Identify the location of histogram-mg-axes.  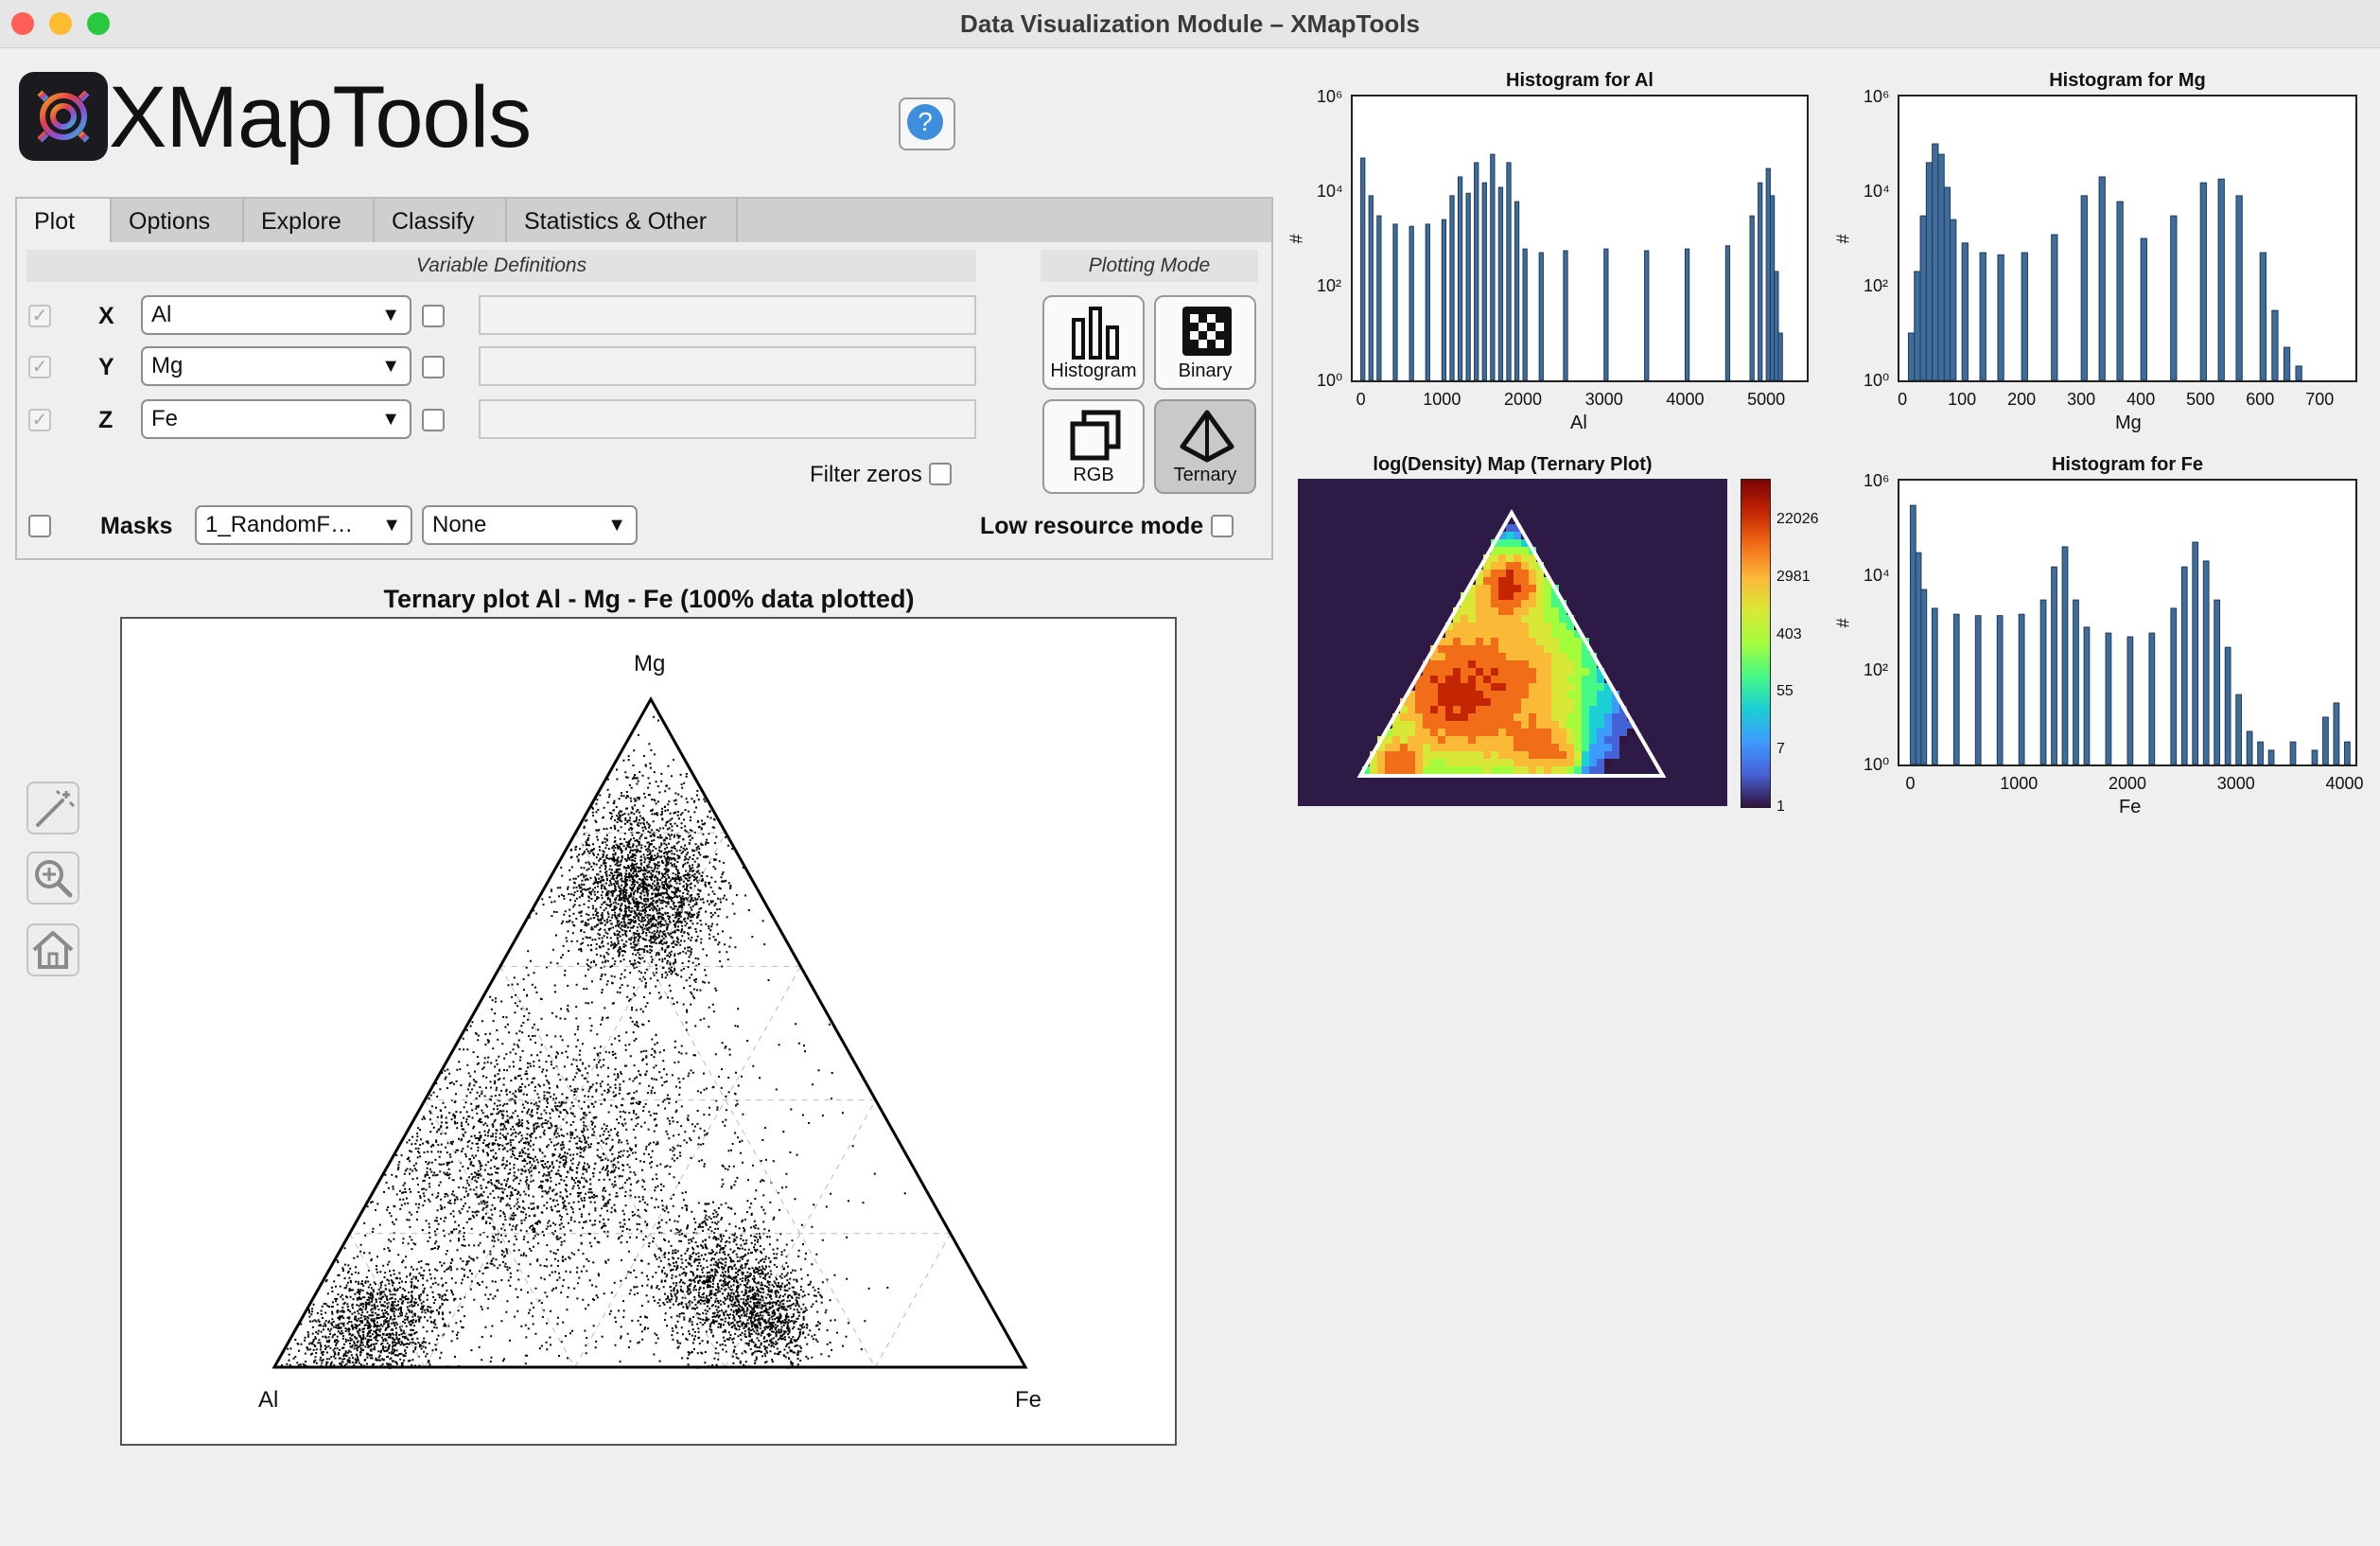
(2127, 239).